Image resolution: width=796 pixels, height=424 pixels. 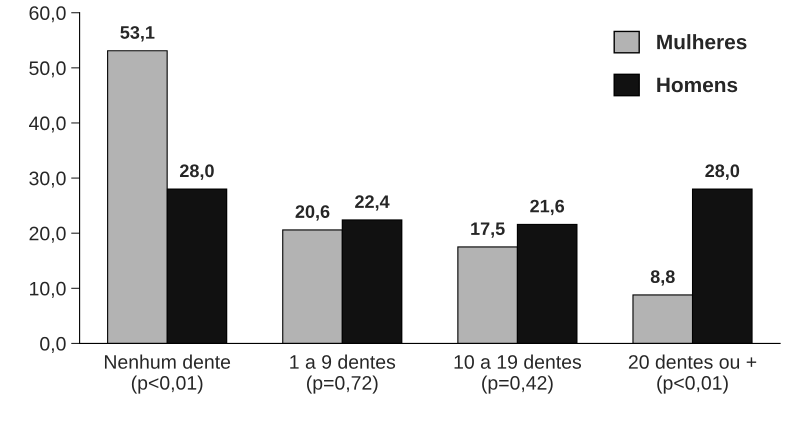 What do you see at coordinates (167, 374) in the screenshot?
I see `x-tick-label: Nenhum dente (p<0,01)` at bounding box center [167, 374].